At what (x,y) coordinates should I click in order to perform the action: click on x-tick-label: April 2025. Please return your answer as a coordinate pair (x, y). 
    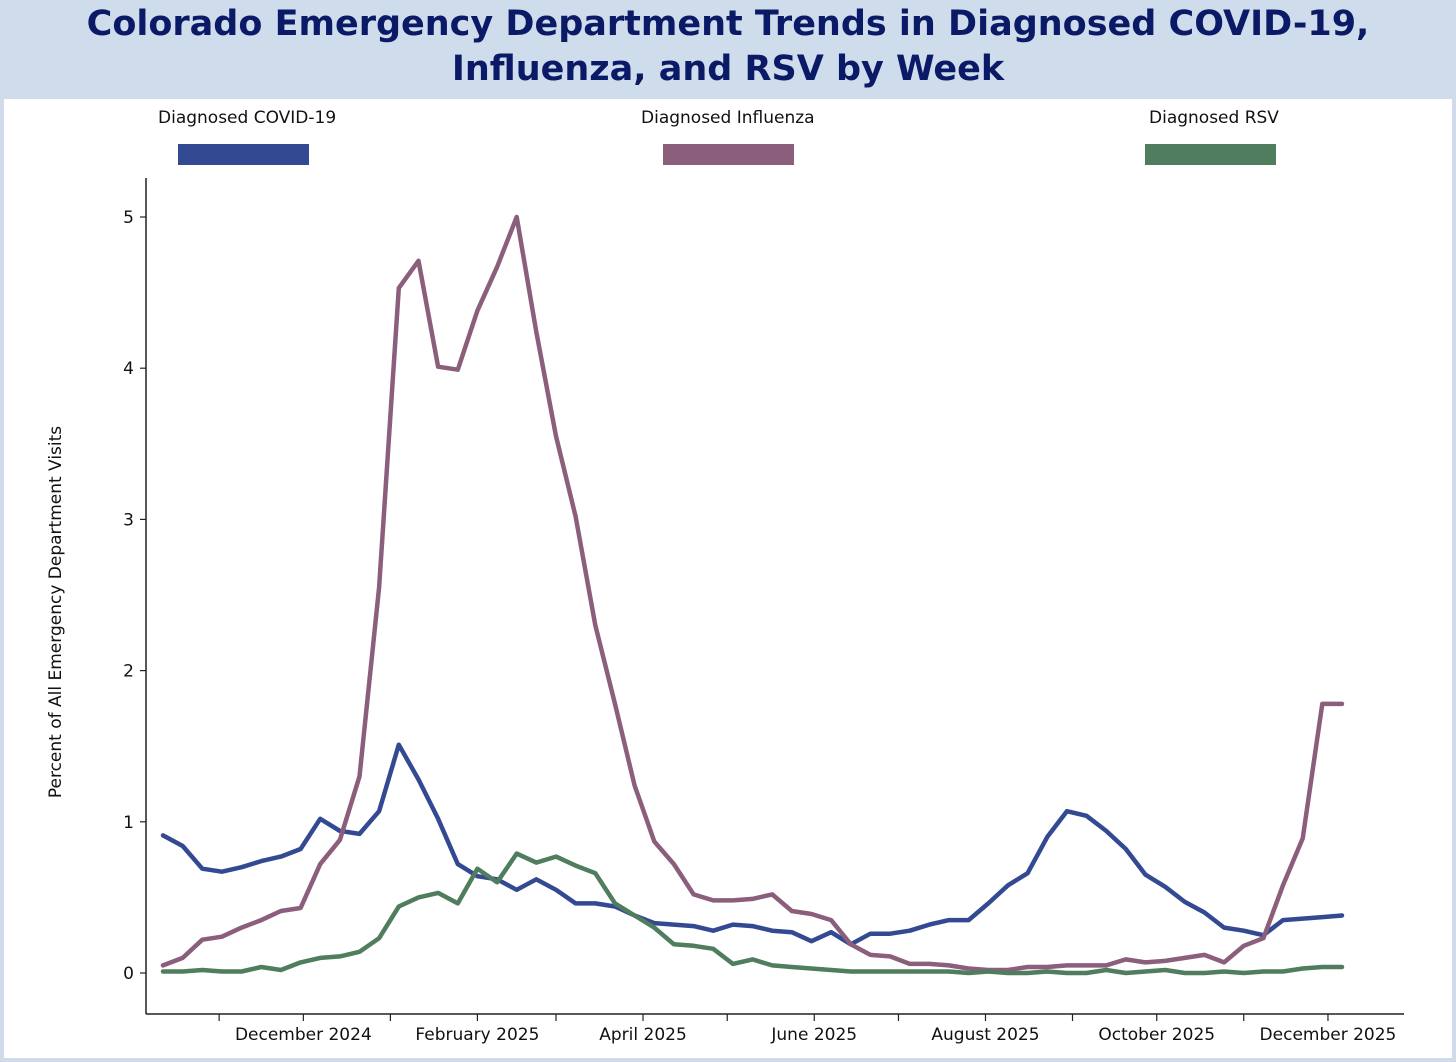
    Looking at the image, I should click on (643, 1035).